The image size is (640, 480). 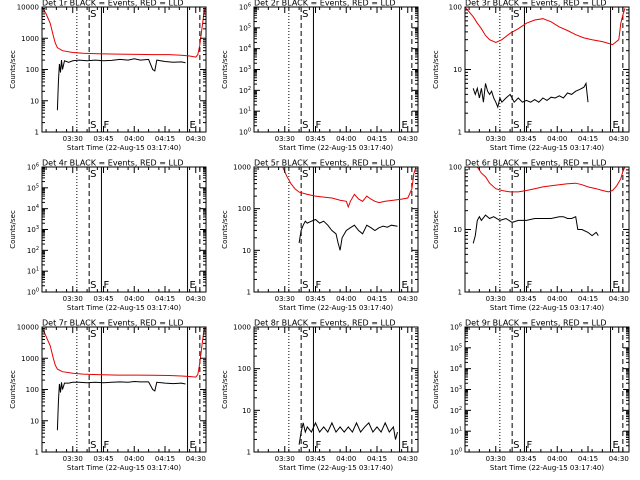 I want to click on panel-title: Det 7r BLACK = Events, RED = LLD, so click(x=113, y=323).